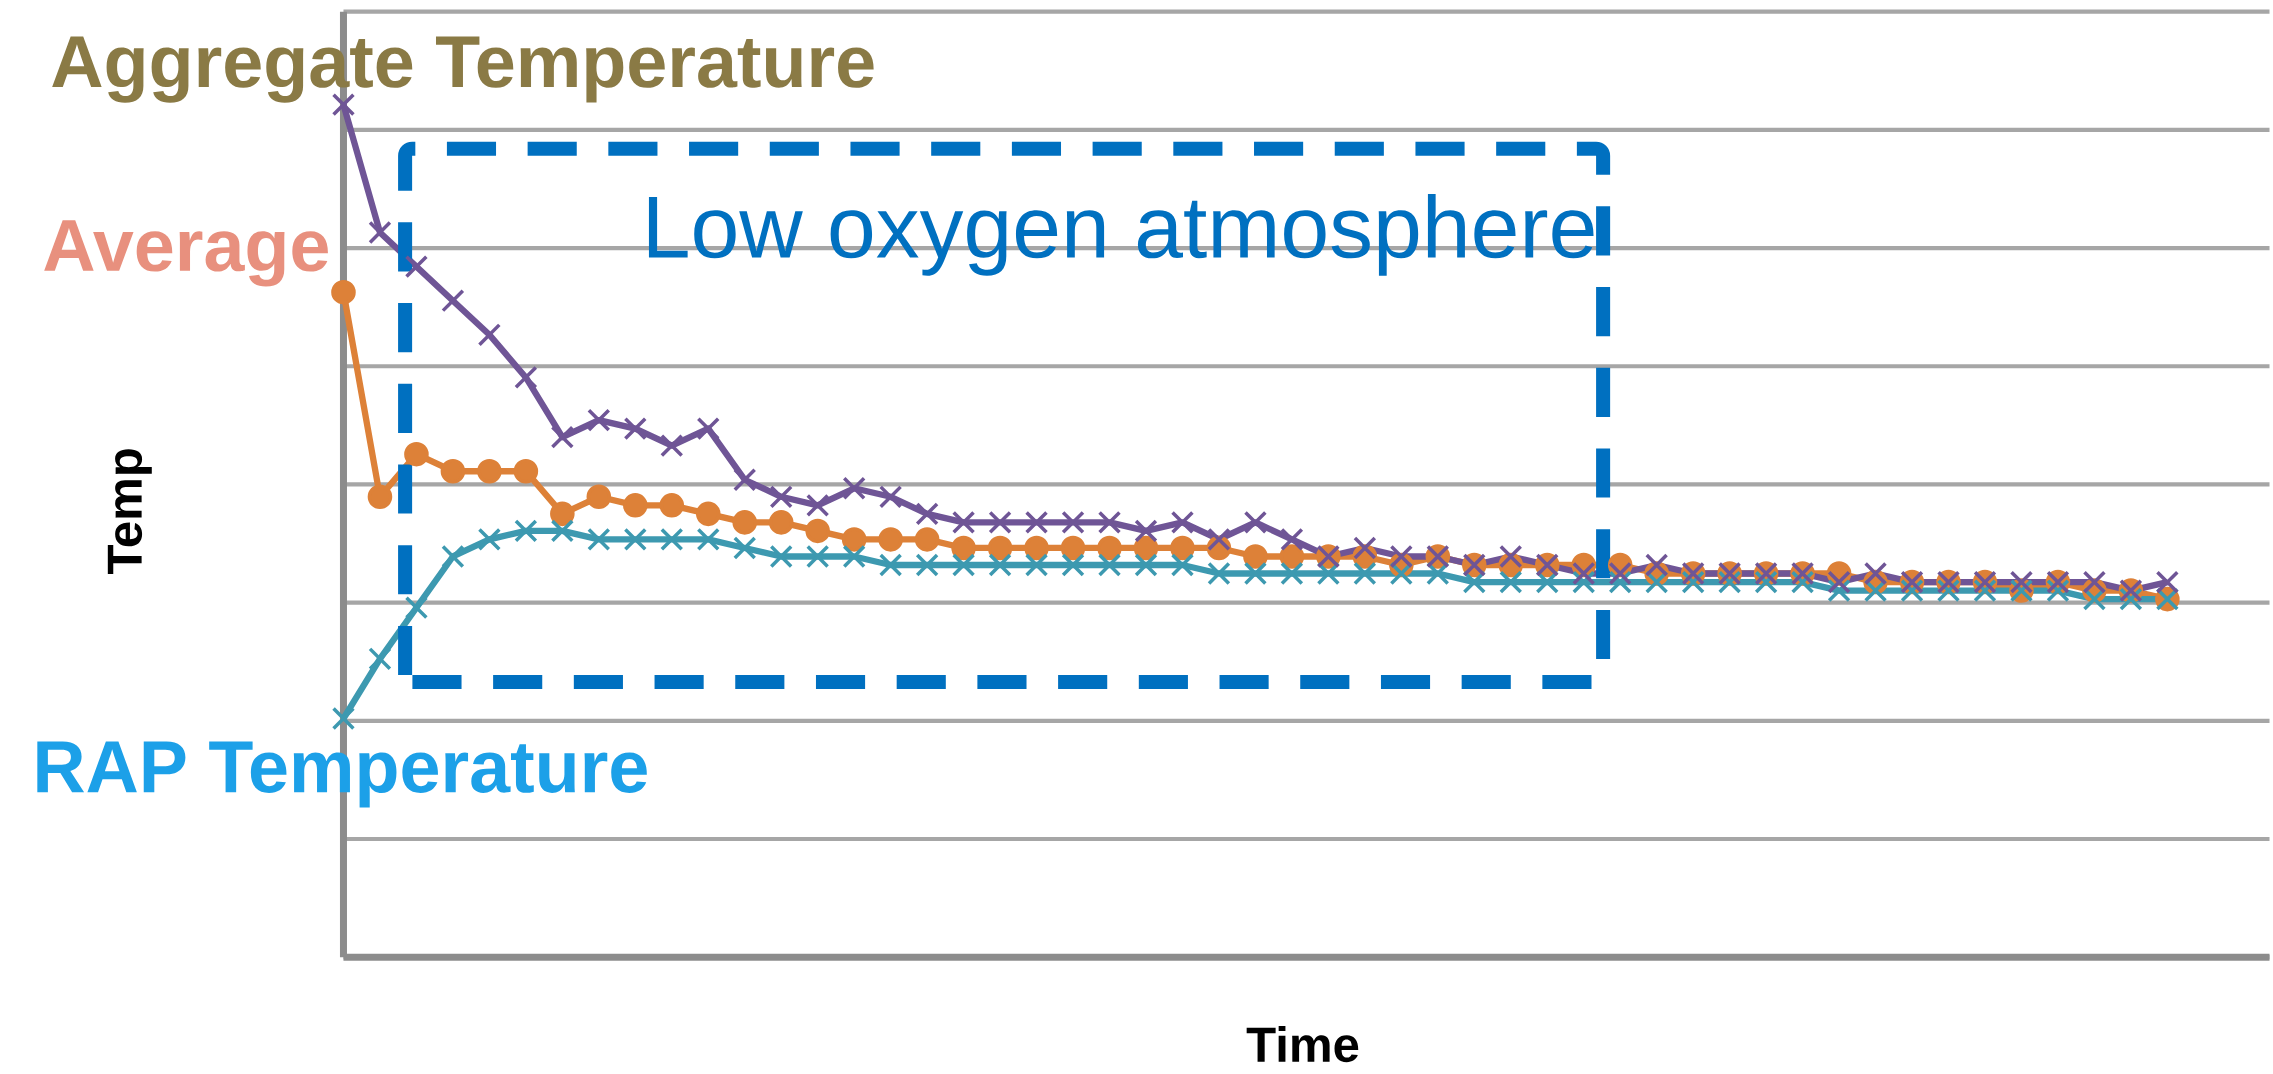 The width and height of the screenshot is (2273, 1074). What do you see at coordinates (342, 774) in the screenshot?
I see `series-label: RAP Temperature` at bounding box center [342, 774].